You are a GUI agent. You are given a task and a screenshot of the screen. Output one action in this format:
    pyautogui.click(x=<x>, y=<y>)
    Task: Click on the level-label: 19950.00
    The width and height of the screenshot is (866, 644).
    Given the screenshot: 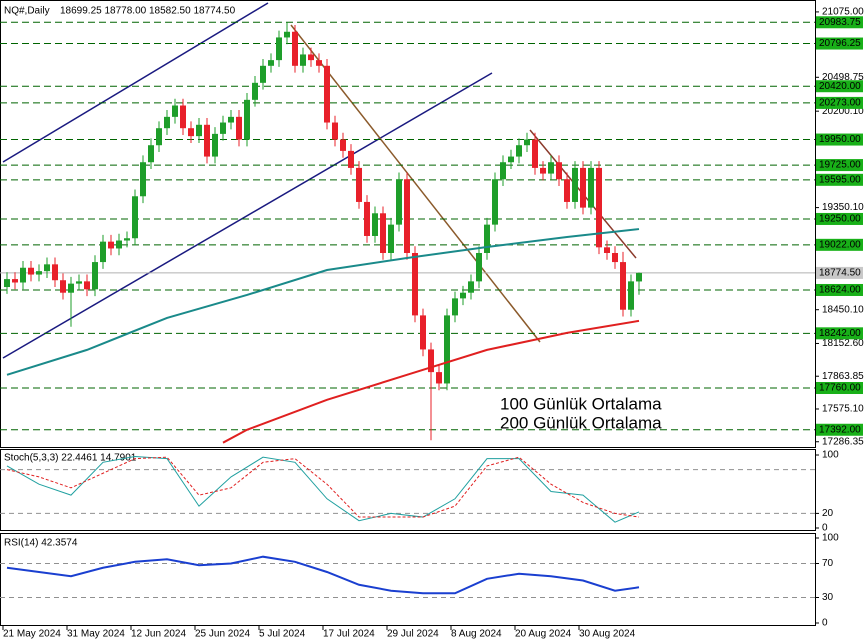 What is the action you would take?
    pyautogui.click(x=840, y=139)
    